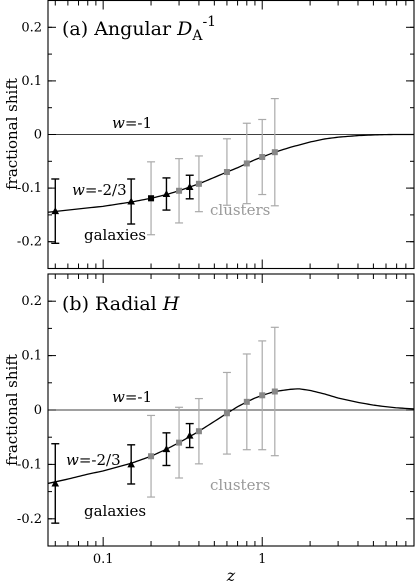 The width and height of the screenshot is (416, 585). I want to click on x-tick-label: 1, so click(262, 559).